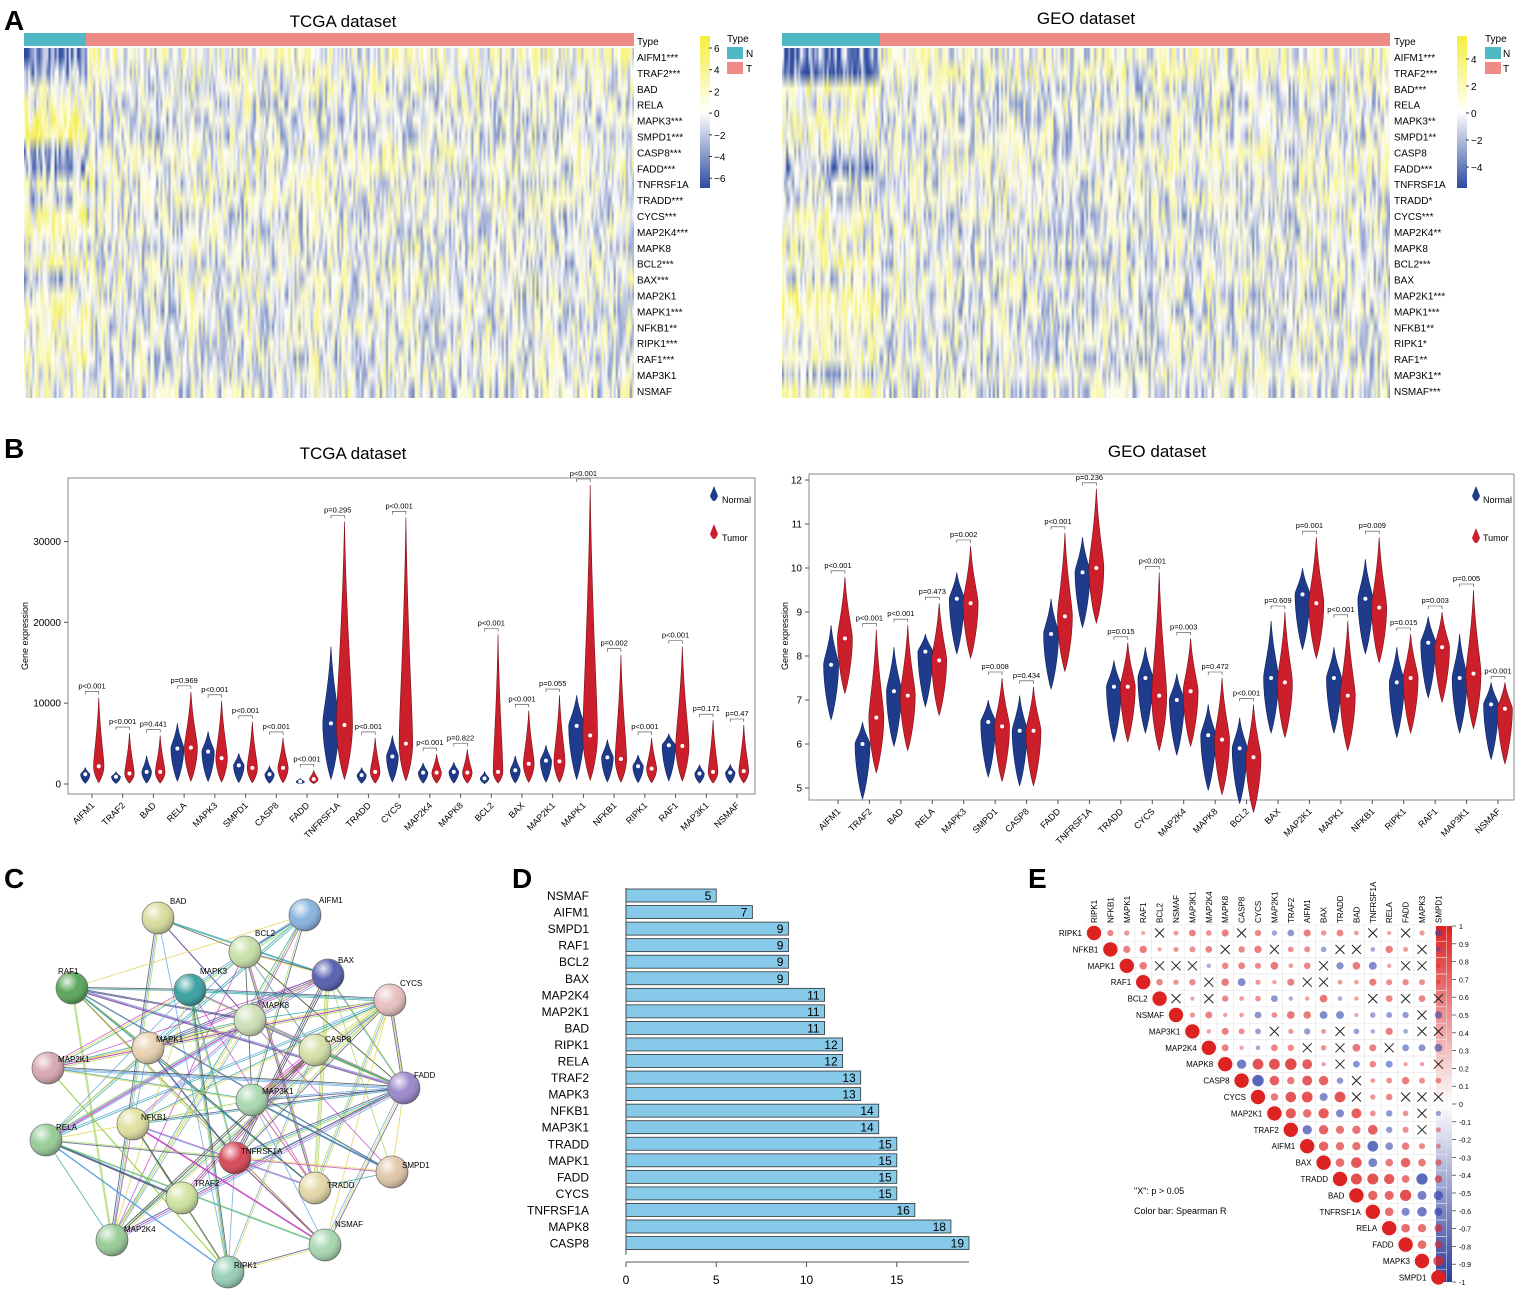  Describe the element at coordinates (1417, 233) in the screenshot. I see `heatmap-geo-gene-label: MAP2K4**` at that location.